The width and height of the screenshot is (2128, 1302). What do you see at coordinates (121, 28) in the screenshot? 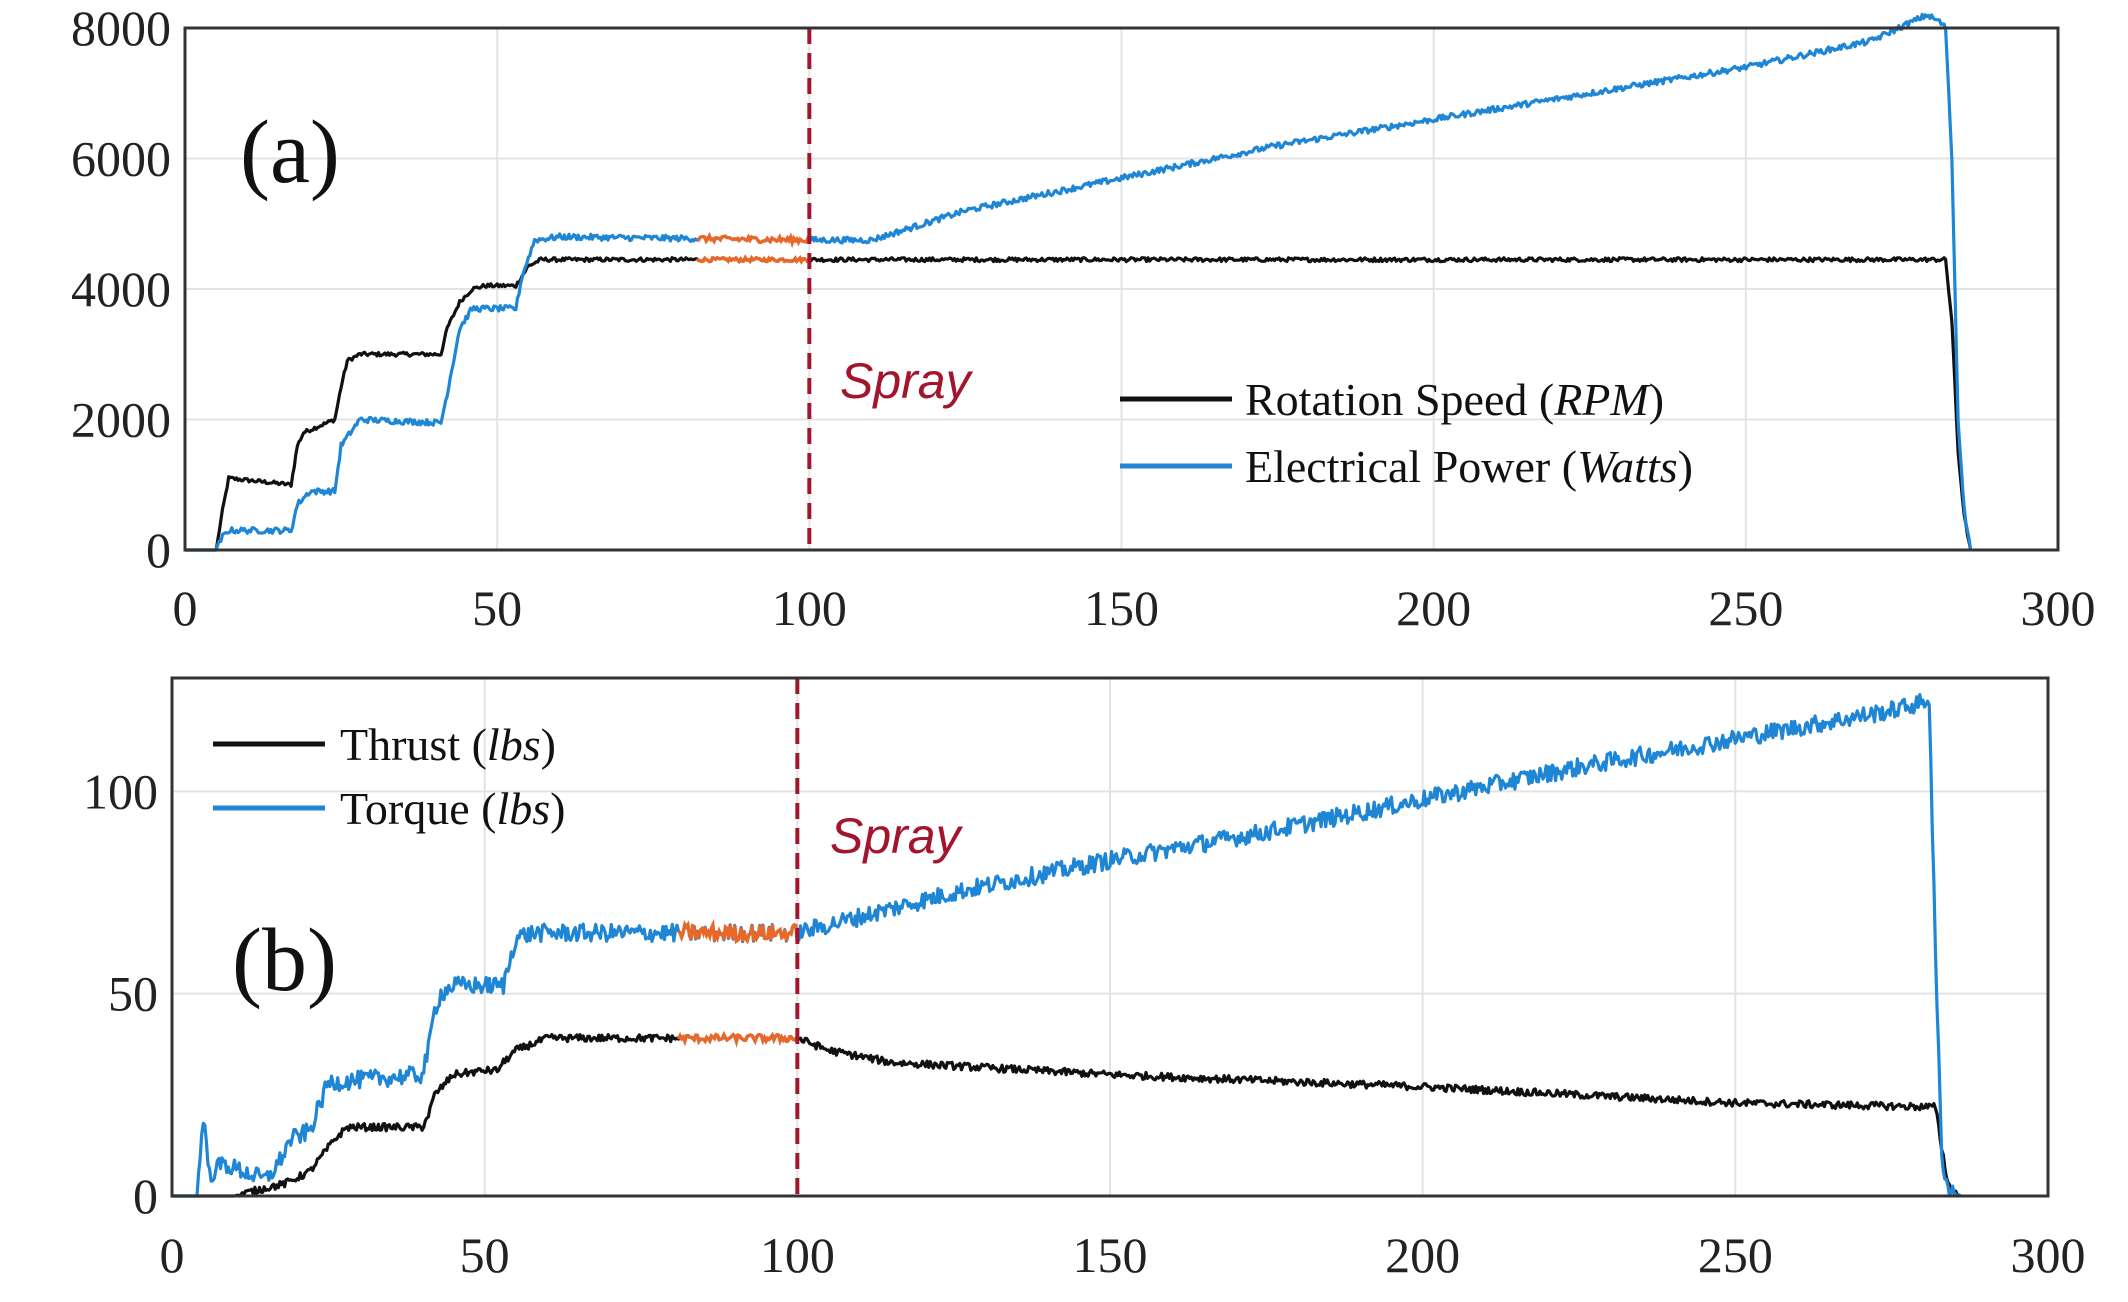
I see `y-tick-label: 8000` at bounding box center [121, 28].